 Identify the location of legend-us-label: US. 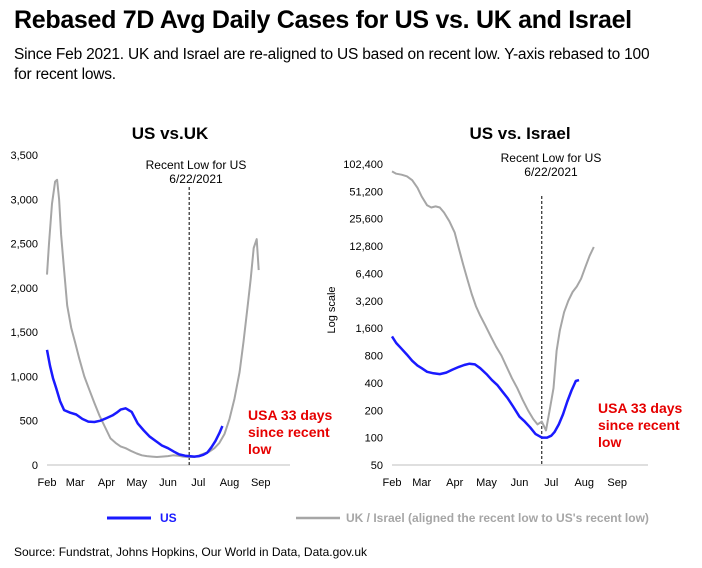
(168, 518).